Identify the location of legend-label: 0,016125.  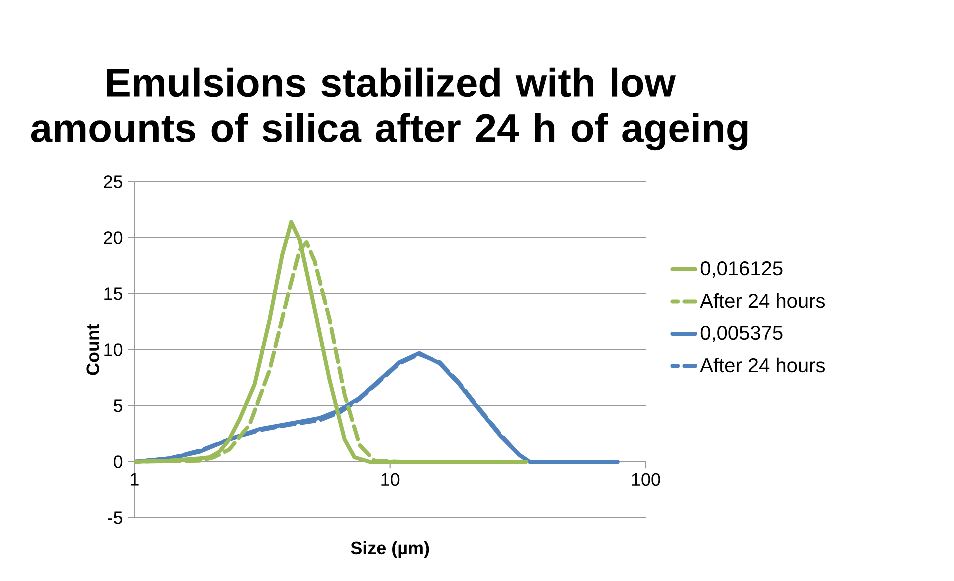
(741, 270).